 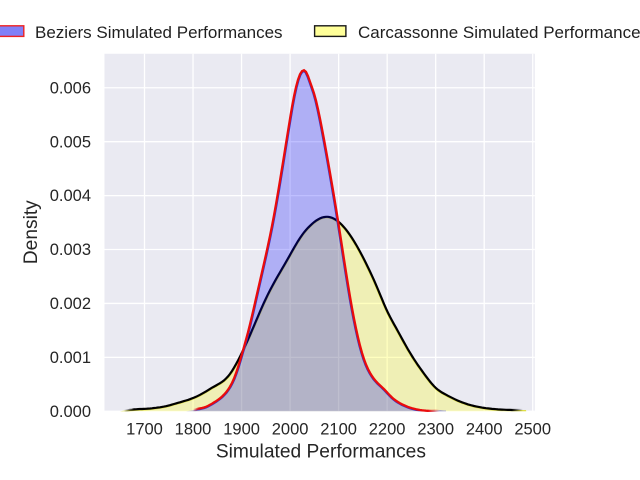 What do you see at coordinates (290, 429) in the screenshot?
I see `svg-text: 2000` at bounding box center [290, 429].